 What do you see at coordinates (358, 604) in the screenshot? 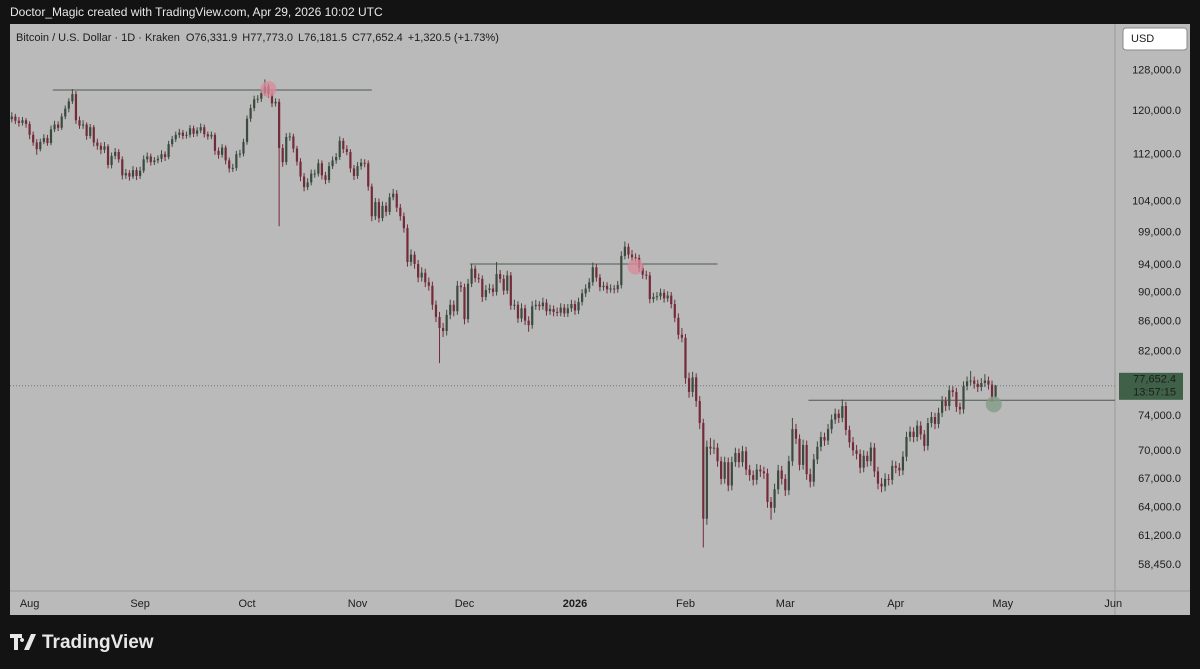
I see `x-tick-label: Nov` at bounding box center [358, 604].